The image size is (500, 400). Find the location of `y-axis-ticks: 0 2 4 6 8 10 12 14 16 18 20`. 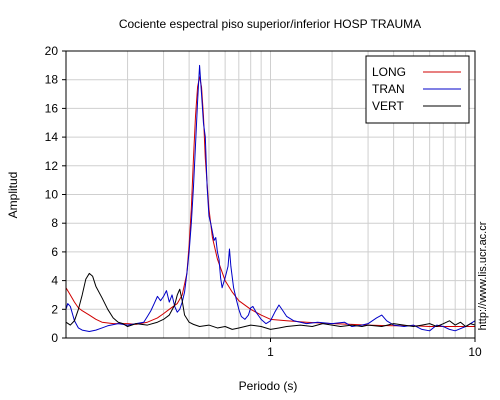

y-axis-ticks: 0 2 4 6 8 10 12 14 16 18 20 is located at coordinates (55, 194).